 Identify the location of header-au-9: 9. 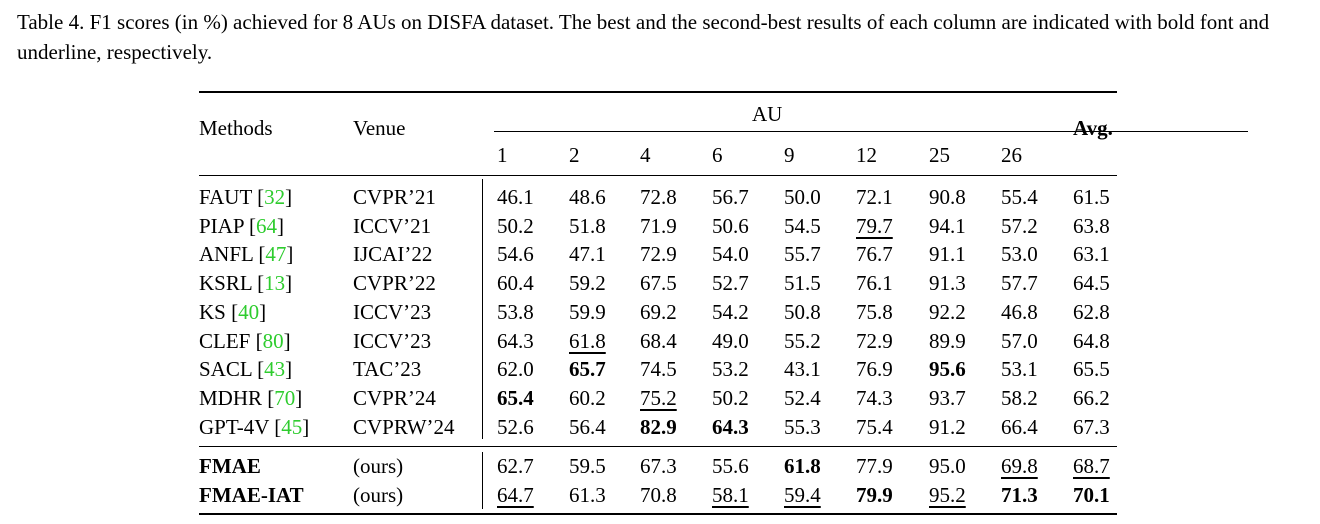
(789, 155).